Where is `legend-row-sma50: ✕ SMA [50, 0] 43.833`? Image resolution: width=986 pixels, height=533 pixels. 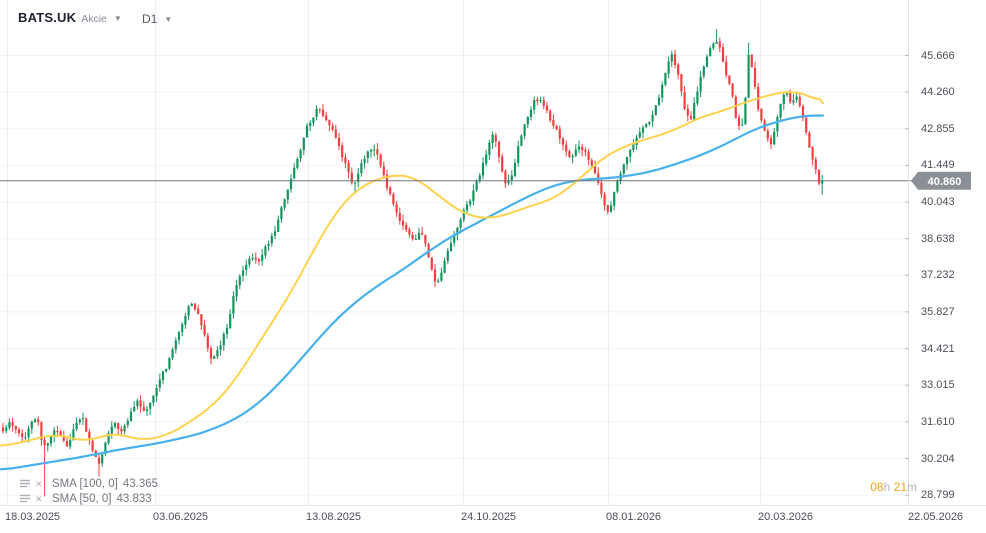
legend-row-sma50: ✕ SMA [50, 0] 43.833 is located at coordinates (89, 499).